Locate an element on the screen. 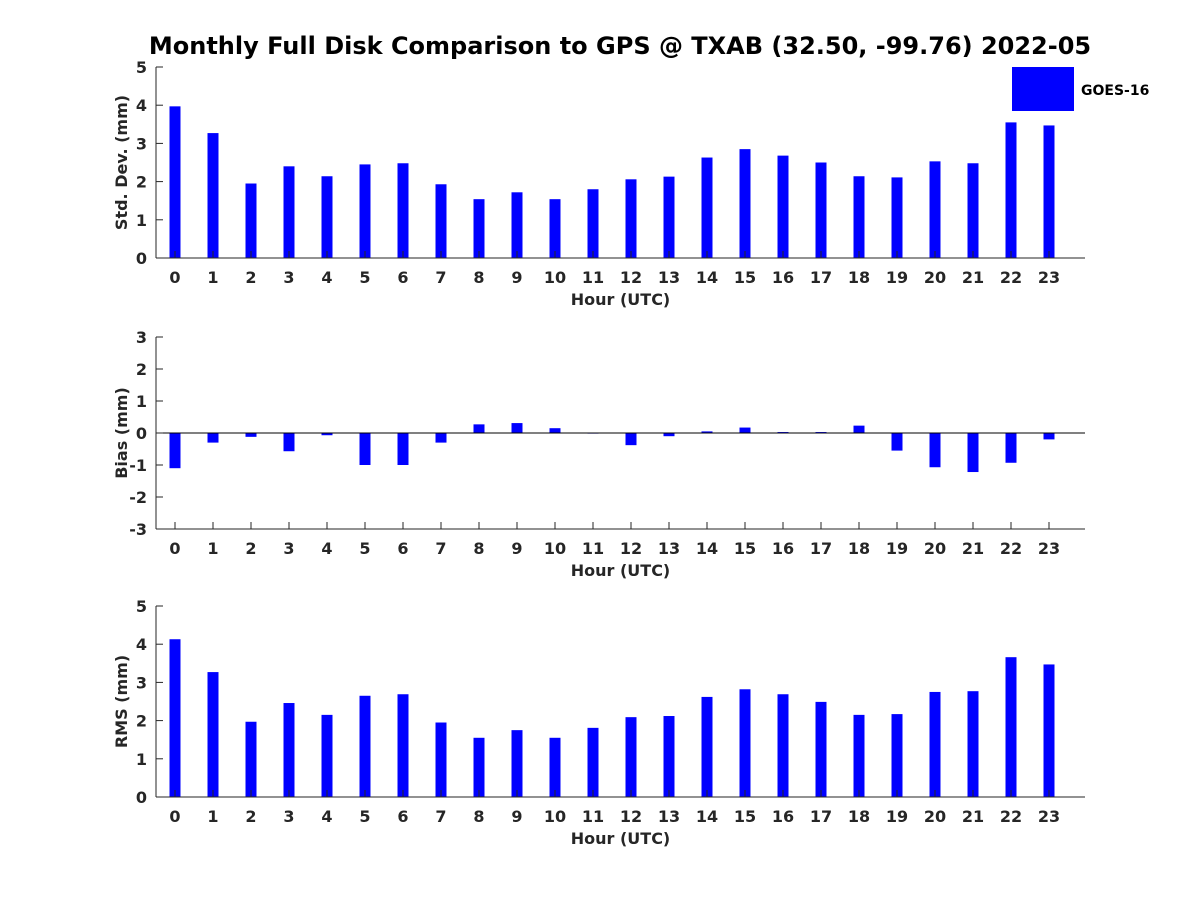 This screenshot has width=1200, height=900. rms-x-tick-label: 12 is located at coordinates (631, 816).